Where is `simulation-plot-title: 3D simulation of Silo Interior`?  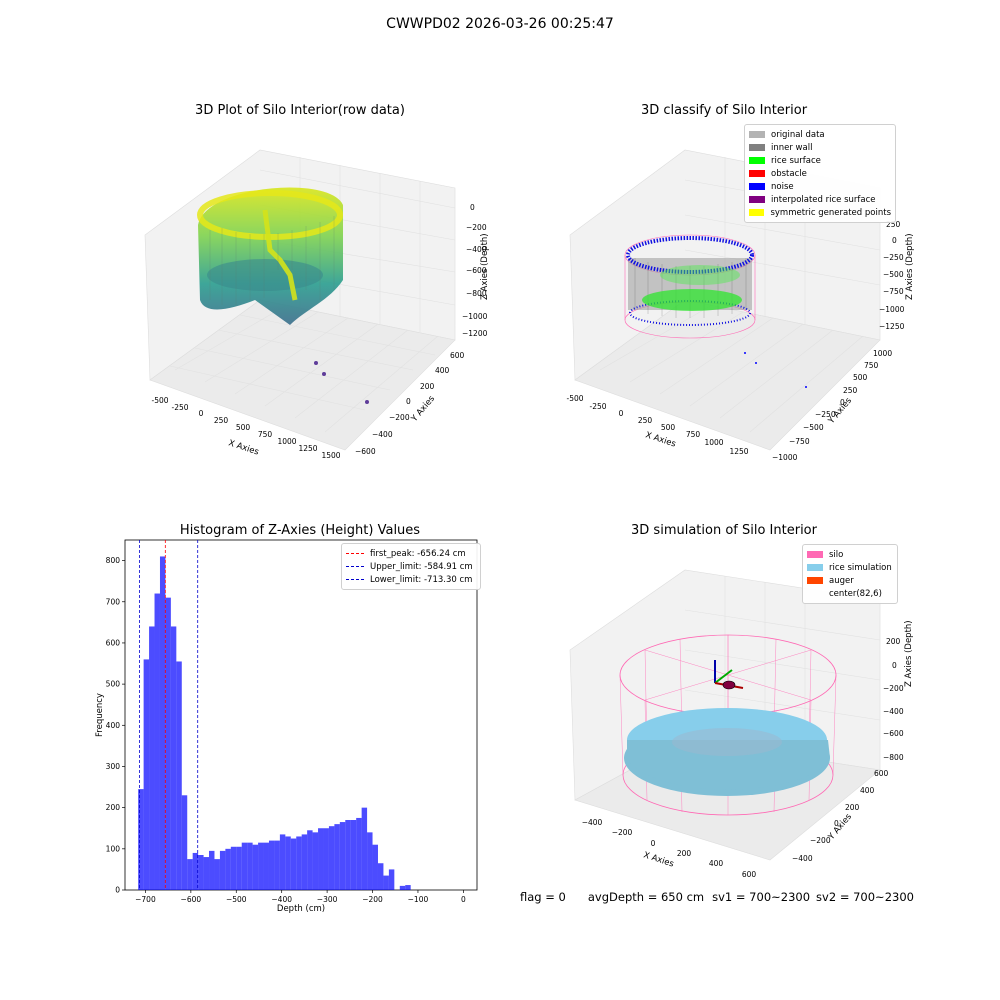 simulation-plot-title: 3D simulation of Silo Interior is located at coordinates (724, 530).